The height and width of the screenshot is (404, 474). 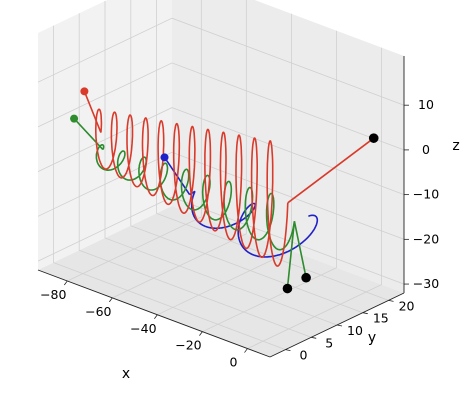 What do you see at coordinates (303, 355) in the screenshot?
I see `y-tick-label: 0` at bounding box center [303, 355].